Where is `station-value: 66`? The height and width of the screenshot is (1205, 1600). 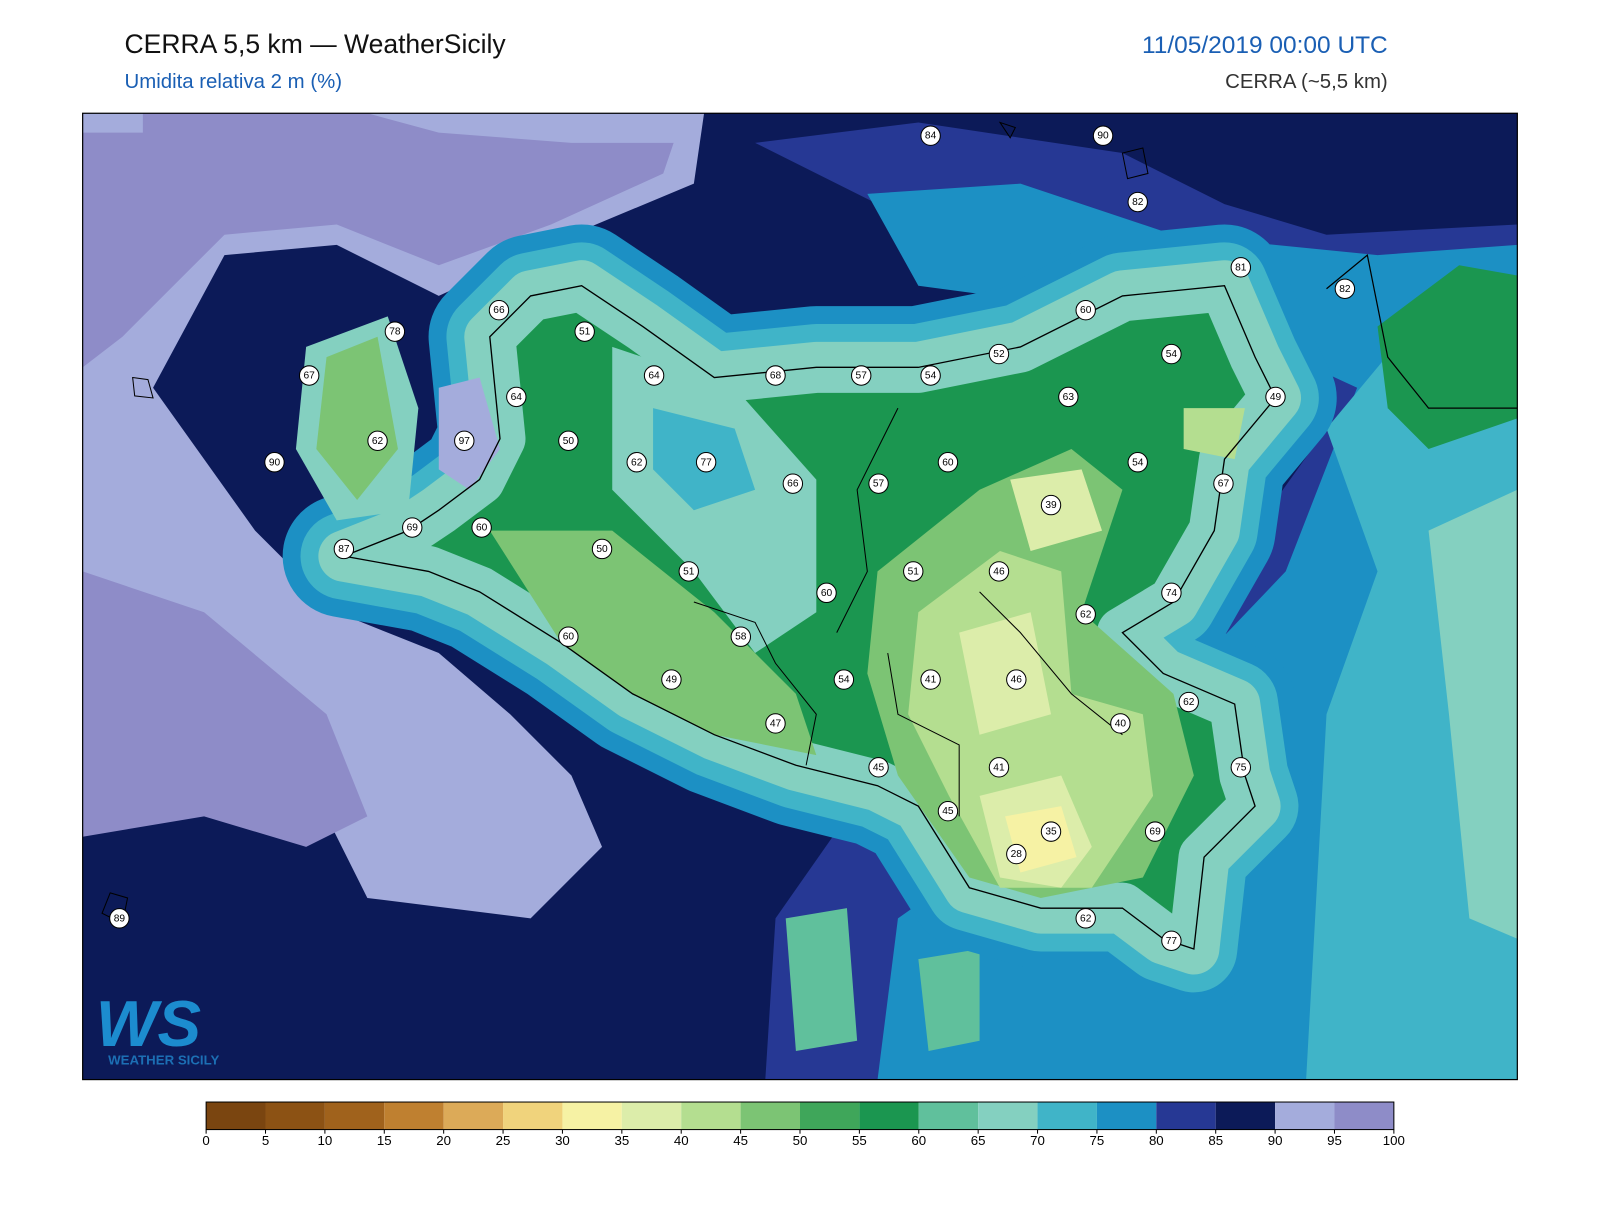
station-value: 66 is located at coordinates (793, 484).